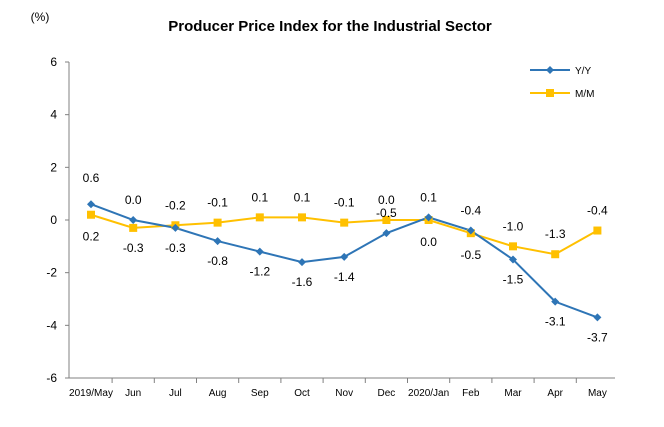 The image size is (664, 427). I want to click on mm-data-label: -1.0, so click(513, 226).